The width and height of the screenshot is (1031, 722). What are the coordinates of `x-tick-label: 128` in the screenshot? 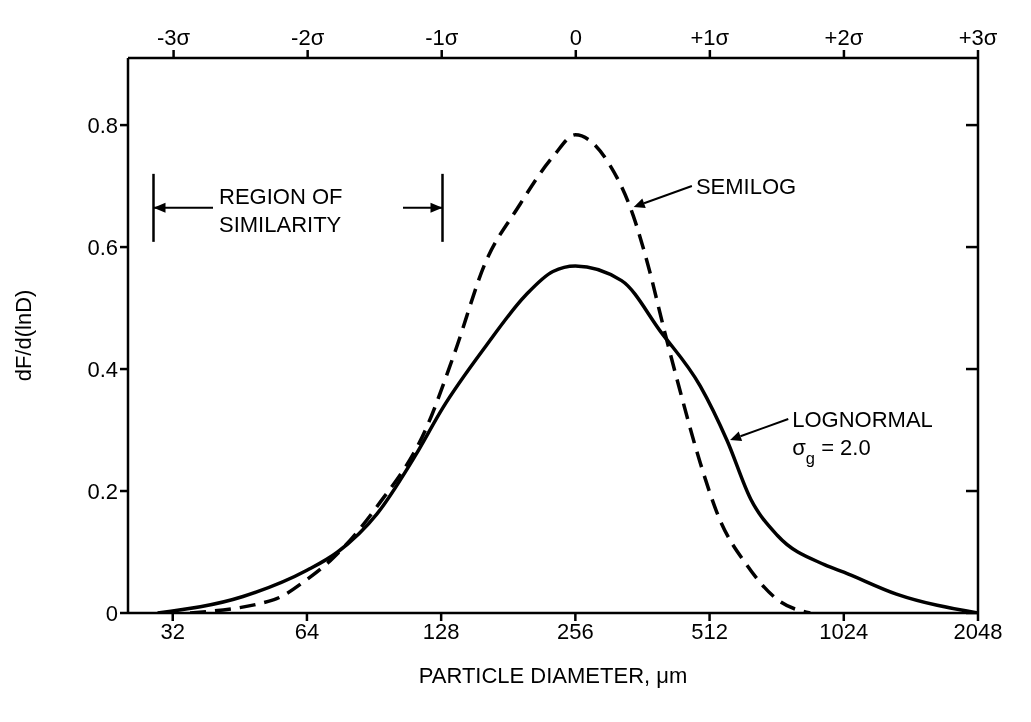 It's located at (441, 631).